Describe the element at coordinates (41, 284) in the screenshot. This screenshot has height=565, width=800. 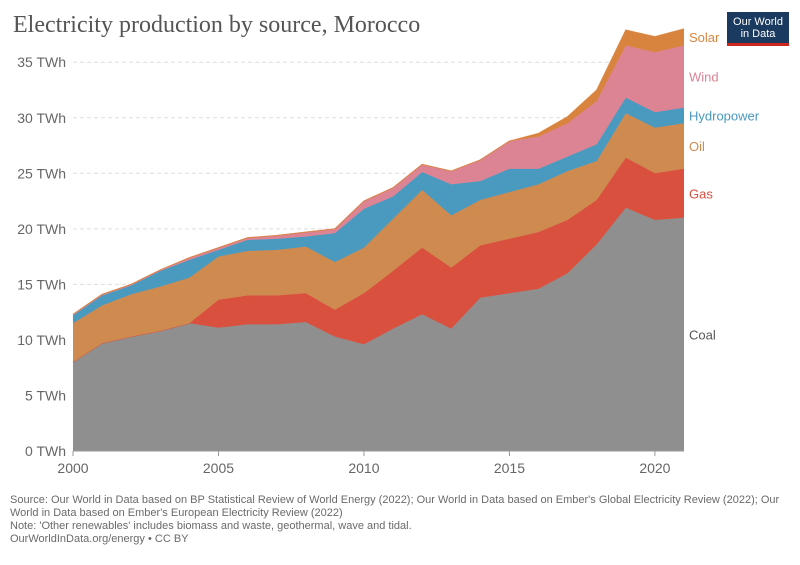
I see `y-tick-label: 15 TWh` at that location.